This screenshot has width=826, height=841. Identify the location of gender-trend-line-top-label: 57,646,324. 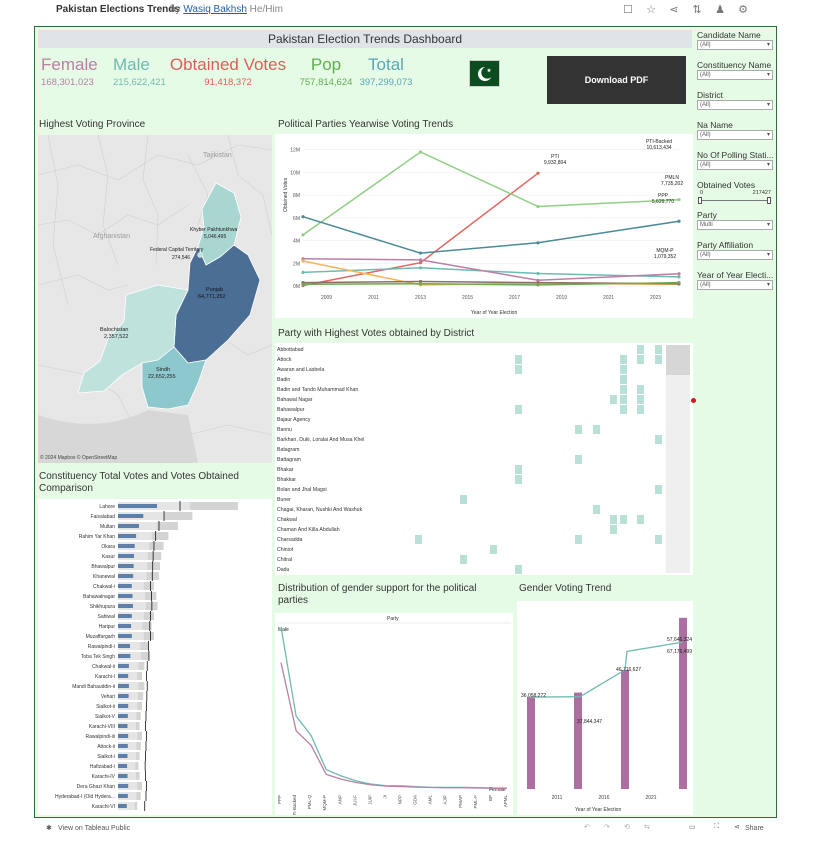
(679, 640).